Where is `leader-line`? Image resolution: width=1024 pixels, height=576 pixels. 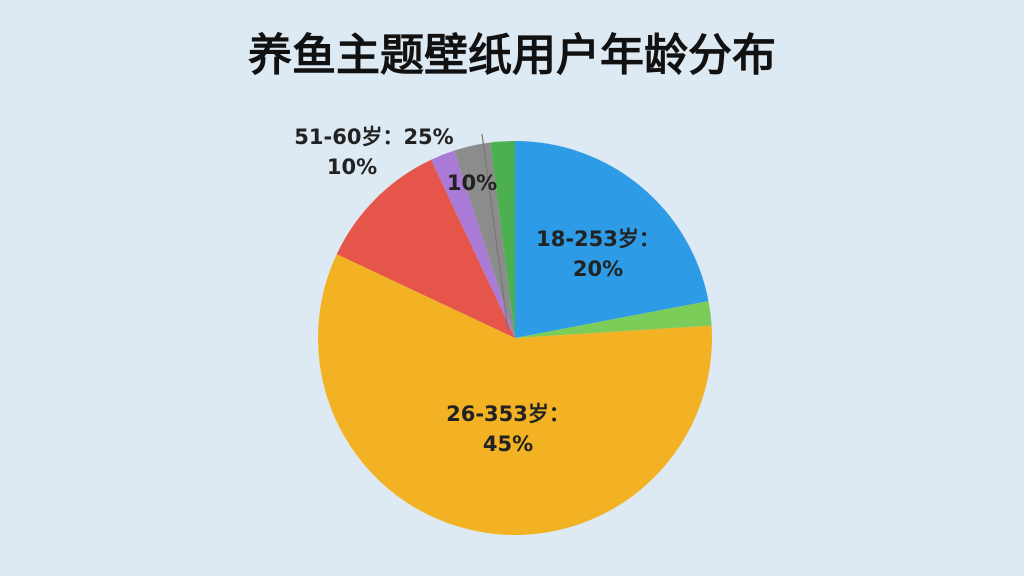 leader-line is located at coordinates (495, 232).